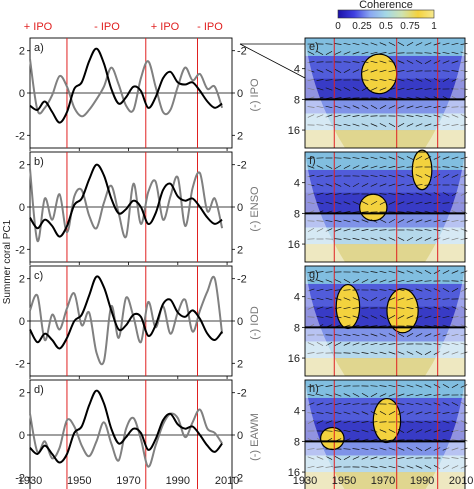 This screenshot has width=474, height=489. Describe the element at coordinates (22, 94) in the screenshot. I see `left-ytick-label: 0` at that location.